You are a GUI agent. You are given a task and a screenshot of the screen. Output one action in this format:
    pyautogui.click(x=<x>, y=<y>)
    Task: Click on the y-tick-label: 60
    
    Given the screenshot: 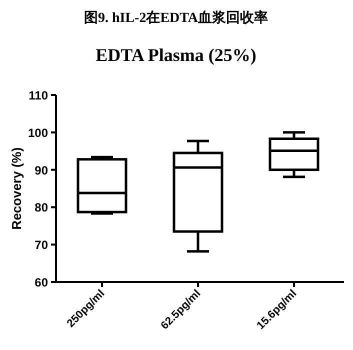 What is the action you would take?
    pyautogui.click(x=41, y=283)
    